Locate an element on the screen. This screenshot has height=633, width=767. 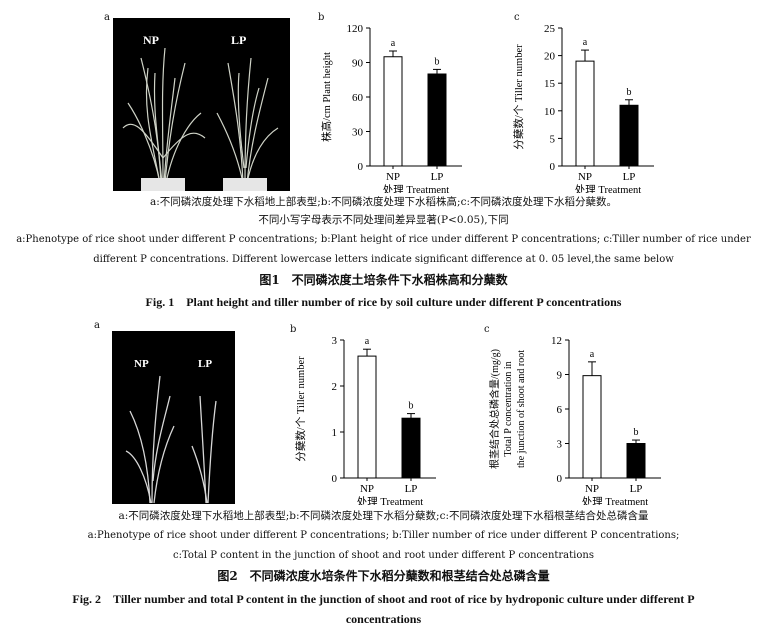
y-axis-label: the junction of shoot and root is located at coordinates (521, 409).